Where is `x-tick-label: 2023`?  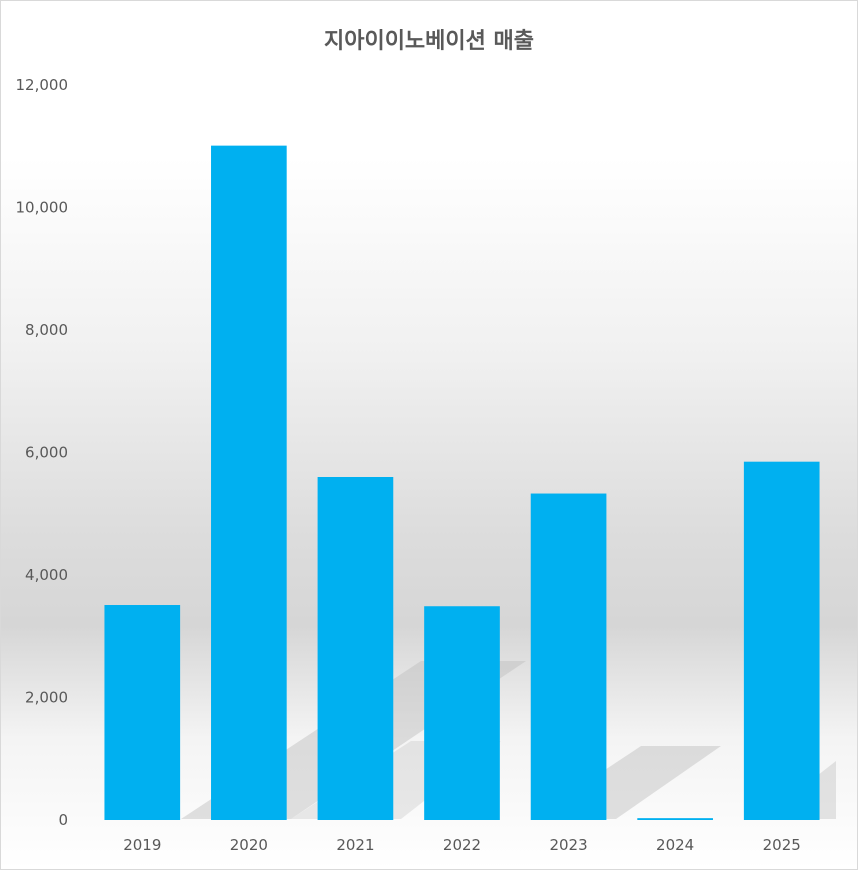 x-tick-label: 2023 is located at coordinates (568, 845).